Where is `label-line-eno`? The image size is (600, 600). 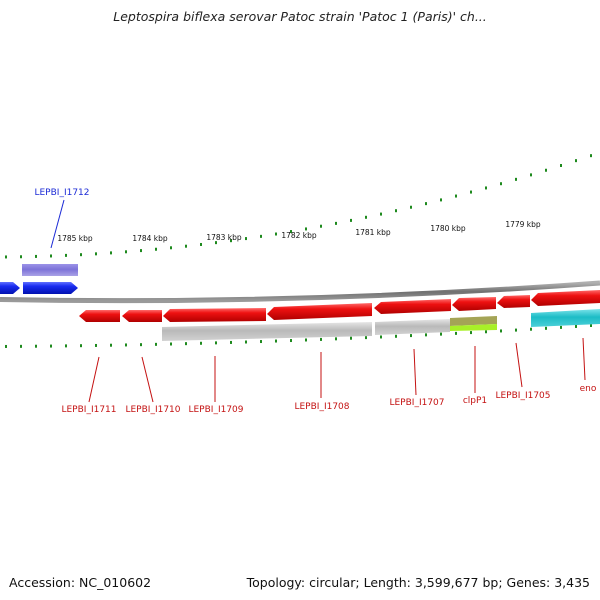
label-line-eno is located at coordinates (584, 359).